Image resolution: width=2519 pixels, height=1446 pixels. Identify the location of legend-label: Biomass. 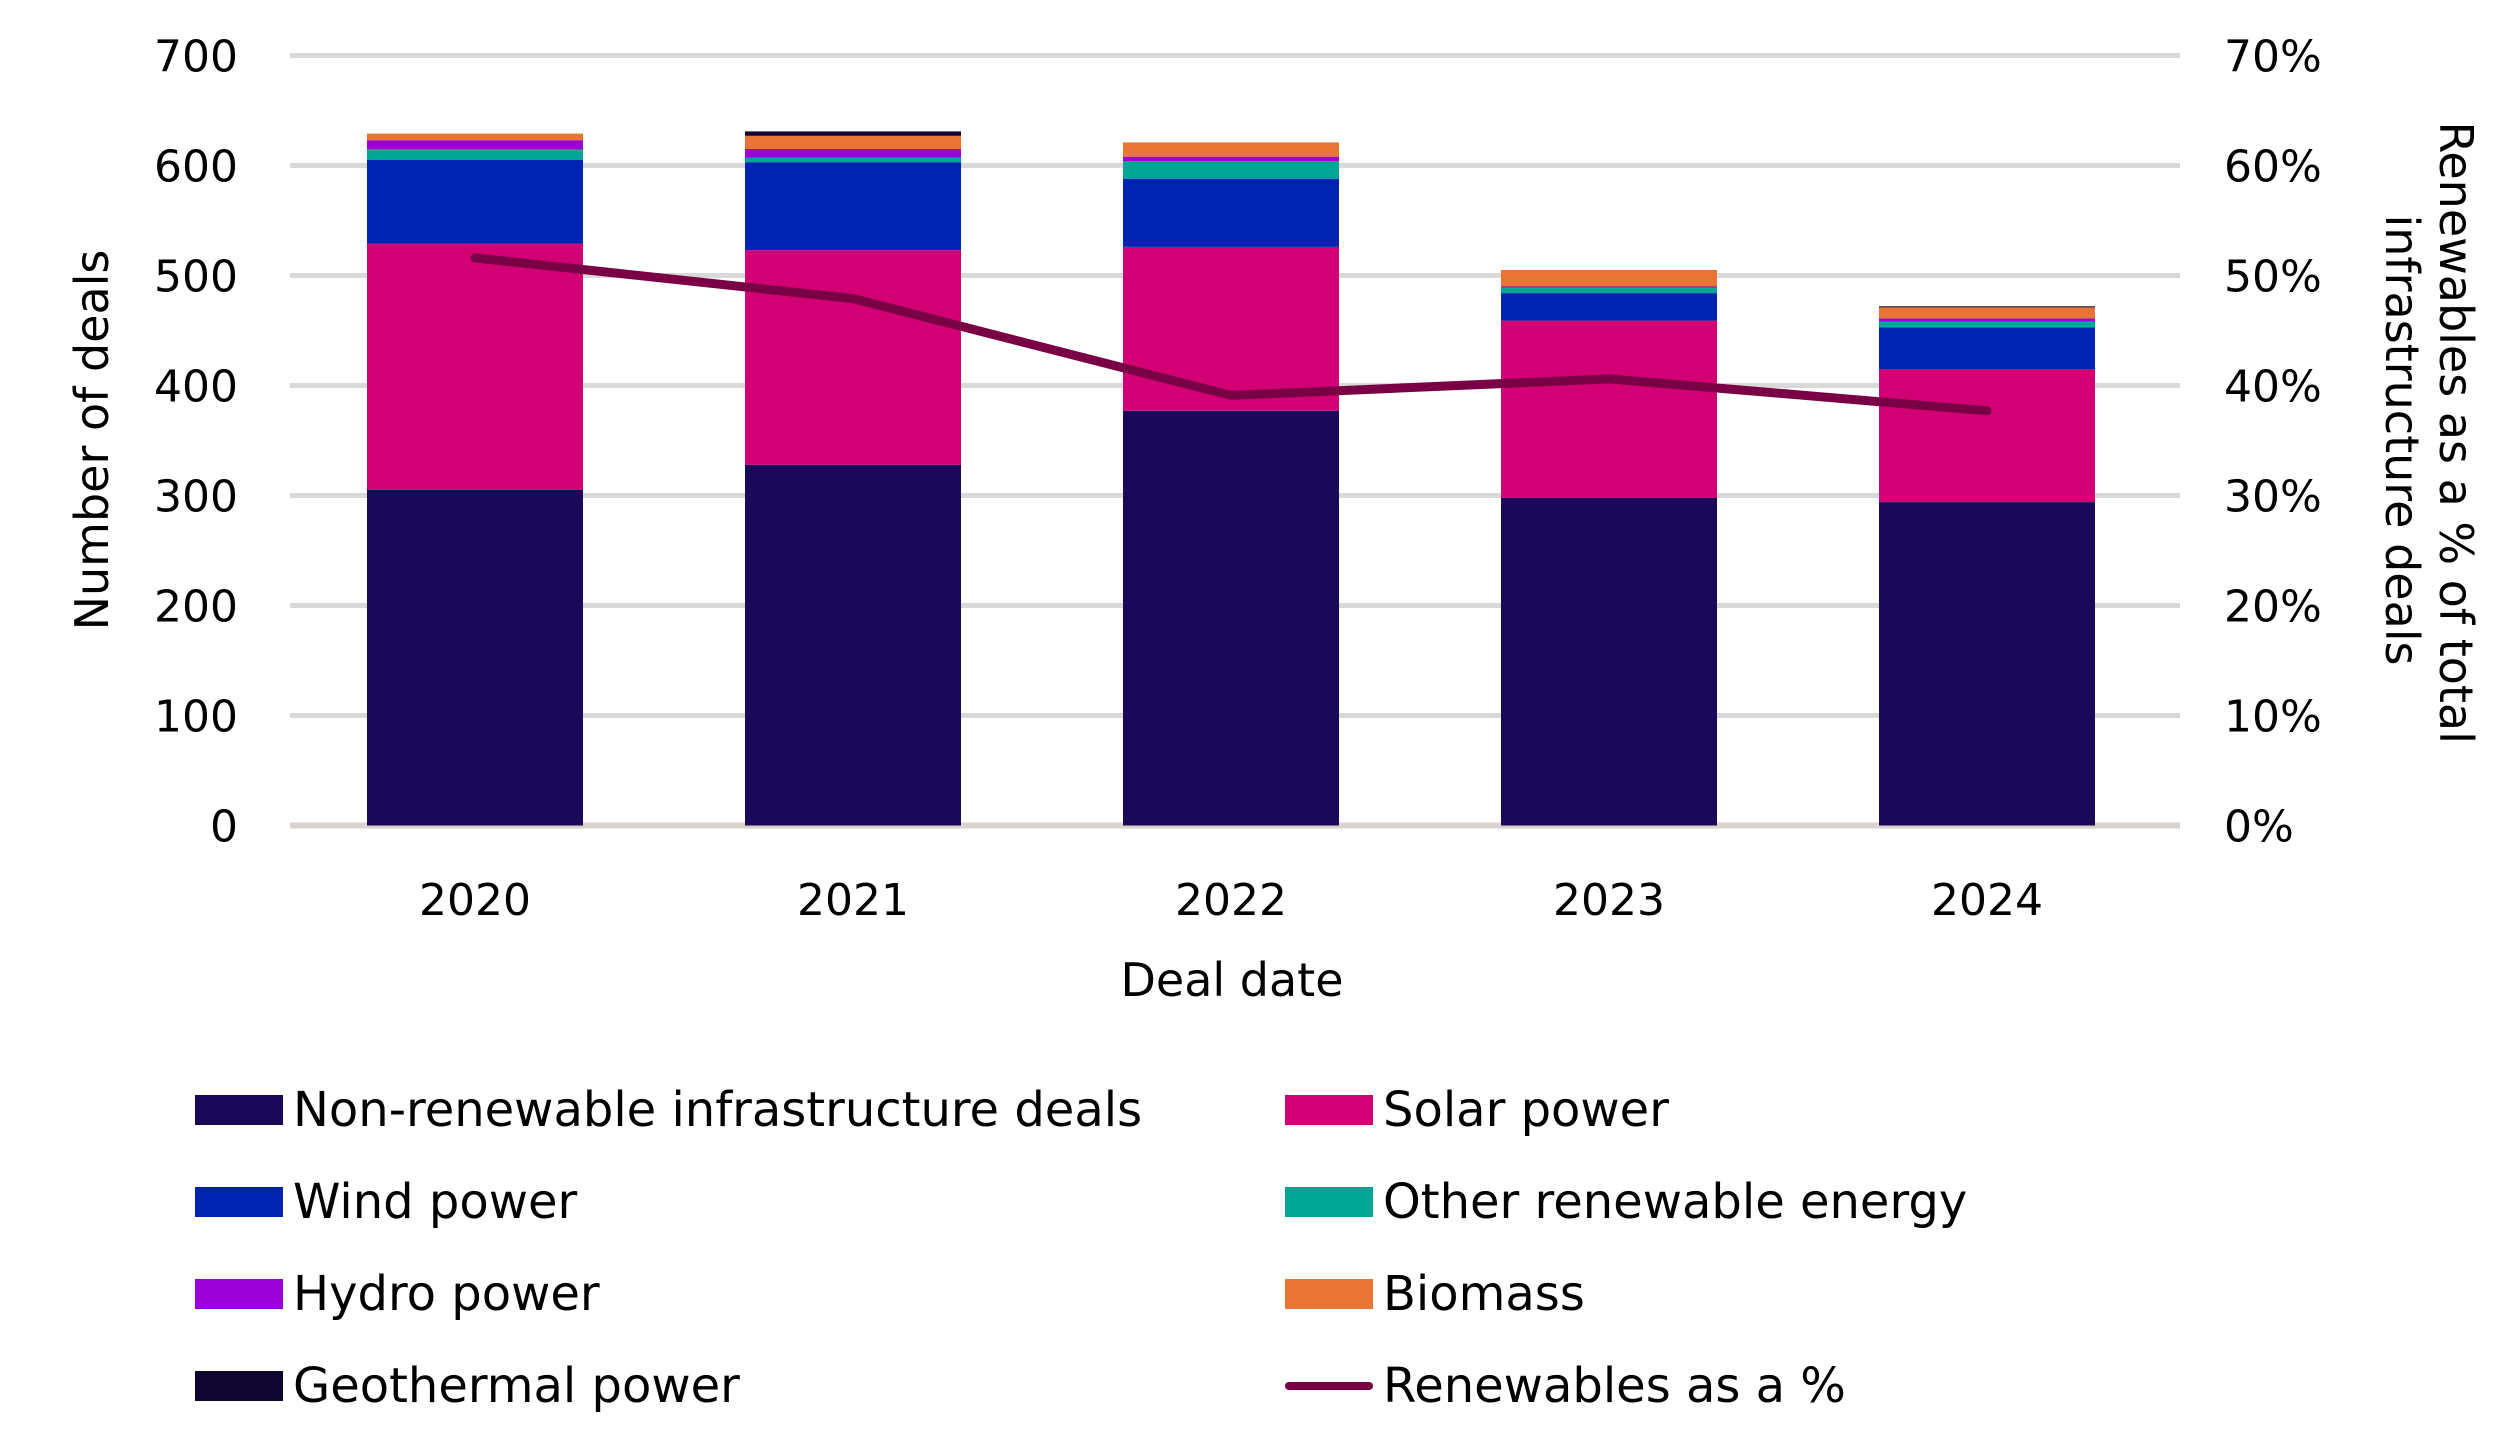
(1484, 1294).